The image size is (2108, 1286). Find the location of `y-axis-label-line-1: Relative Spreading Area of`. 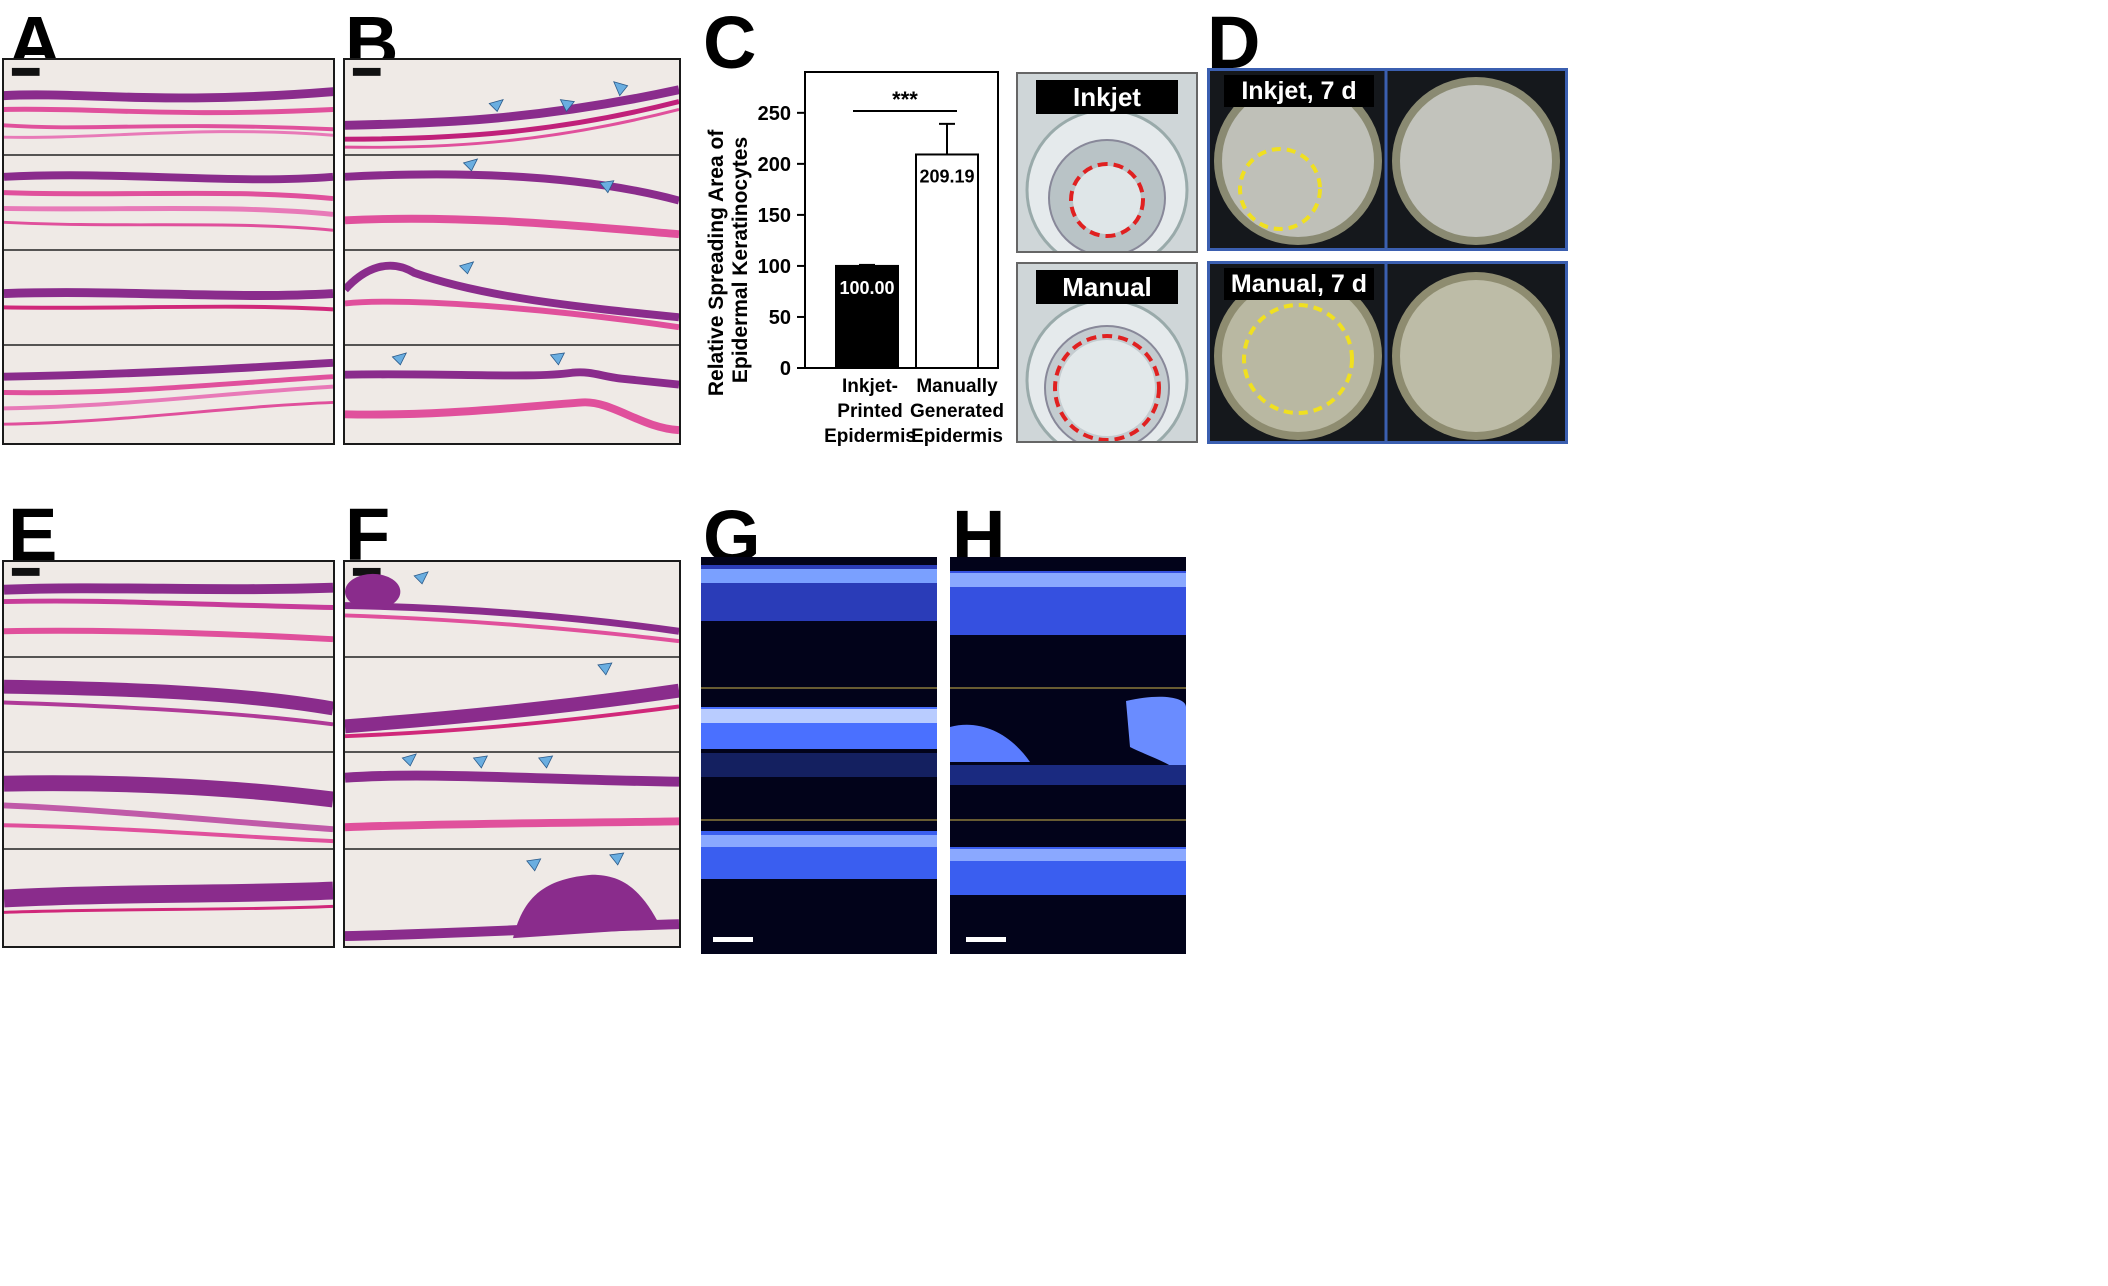

y-axis-label-line-1: Relative Spreading Area of is located at coordinates (716, 262).